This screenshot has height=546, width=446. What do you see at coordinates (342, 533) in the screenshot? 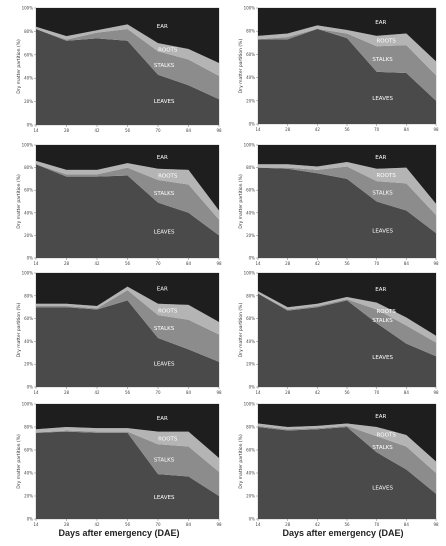
I see `x-axis-label-right: Days after emergency (DAE)` at bounding box center [342, 533].